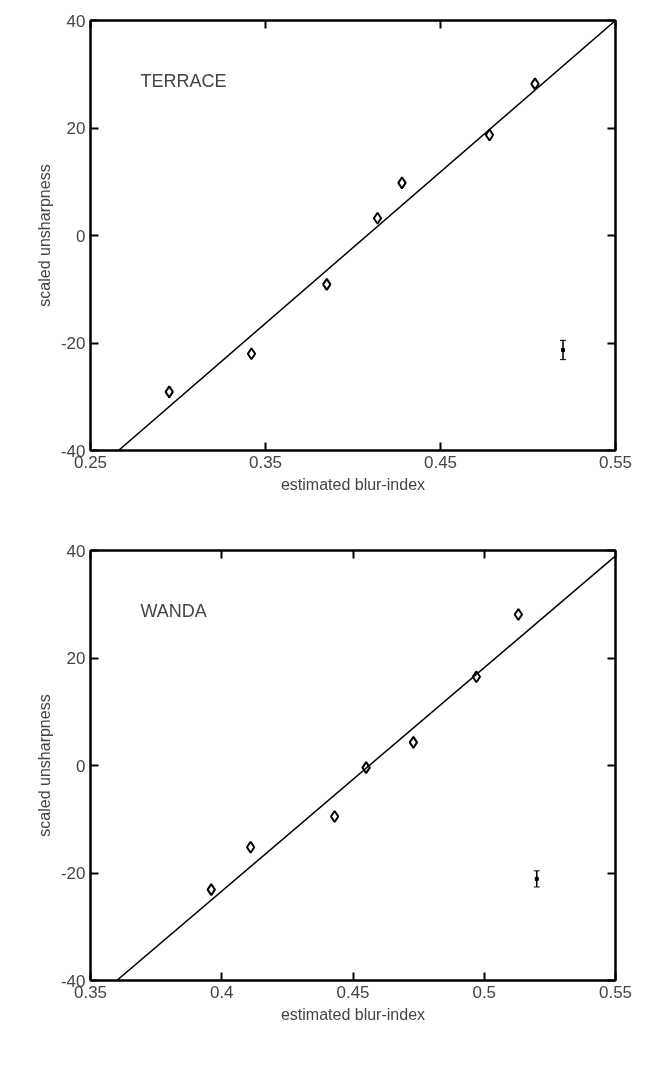 This screenshot has width=659, height=1077. What do you see at coordinates (173, 610) in the screenshot?
I see `annotation: WANDA` at bounding box center [173, 610].